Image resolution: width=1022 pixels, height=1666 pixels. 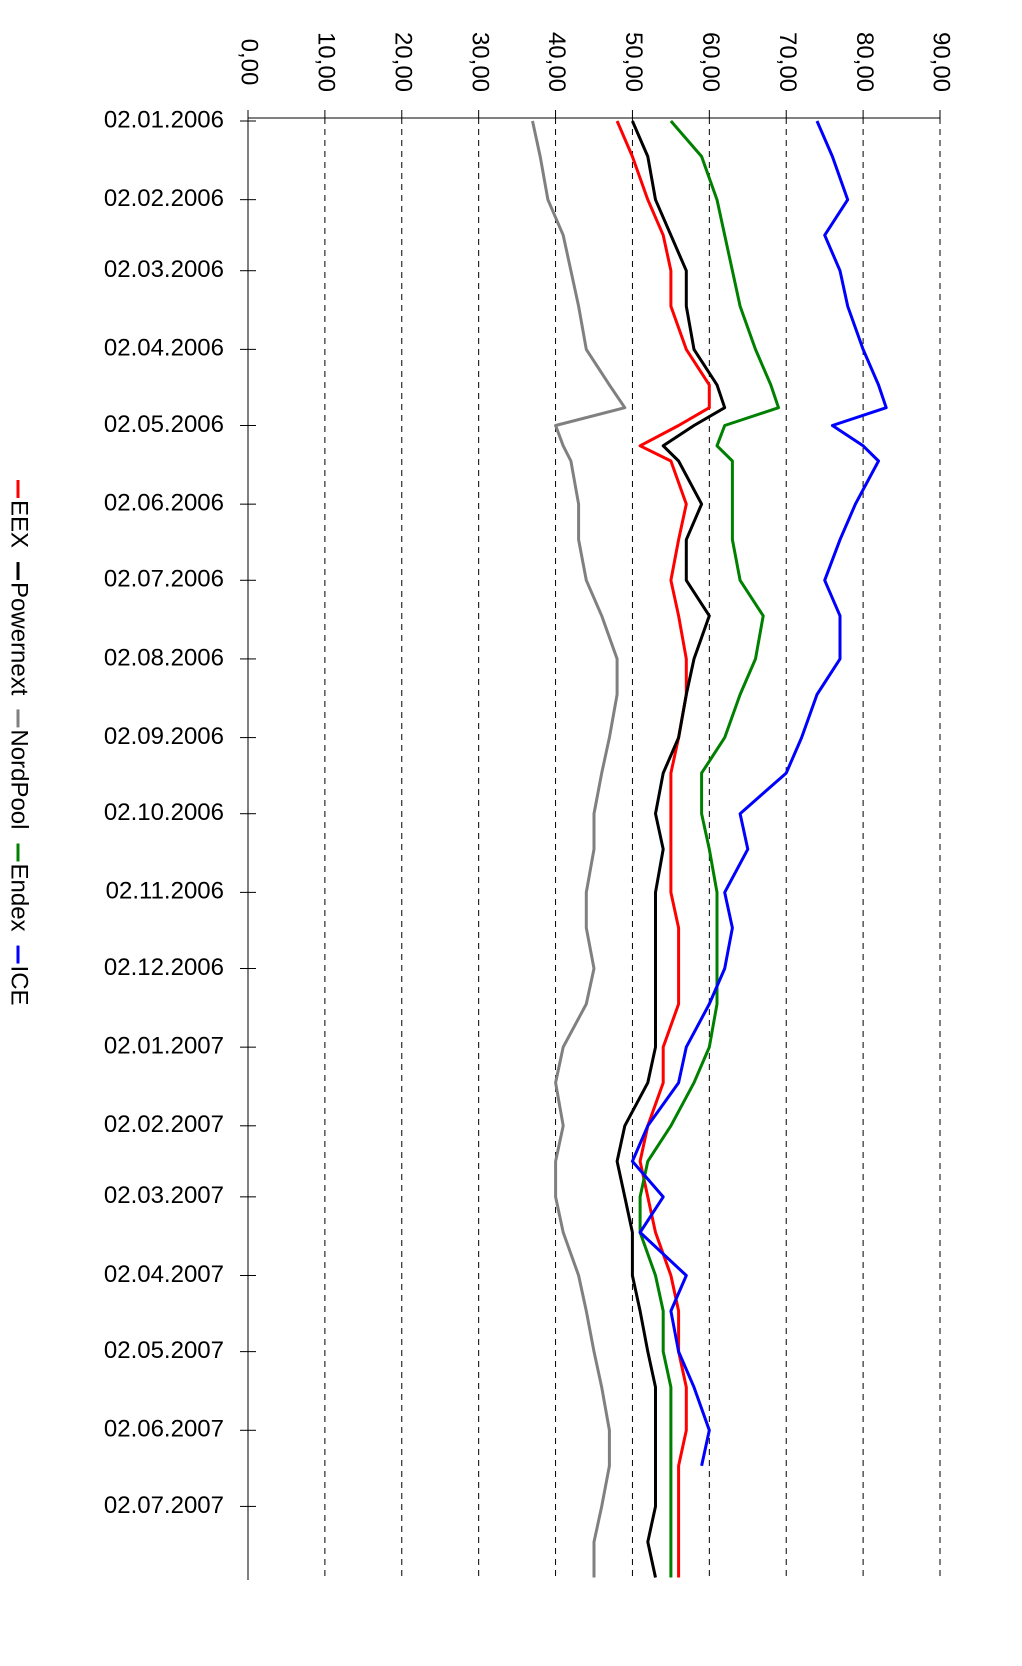 What do you see at coordinates (164, 1195) in the screenshot?
I see `x-tick-label: 02.03.2007` at bounding box center [164, 1195].